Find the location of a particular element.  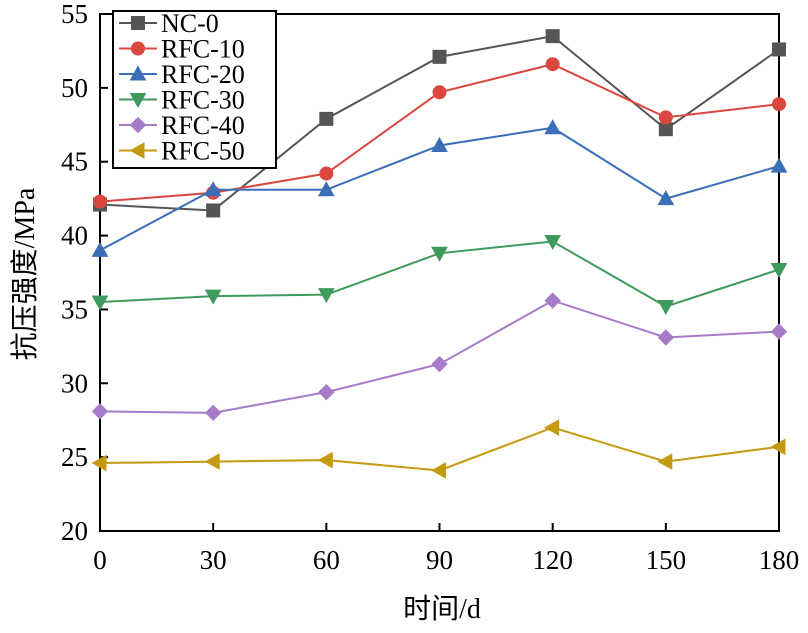

legend-entry: RFC-20 is located at coordinates (182, 74).